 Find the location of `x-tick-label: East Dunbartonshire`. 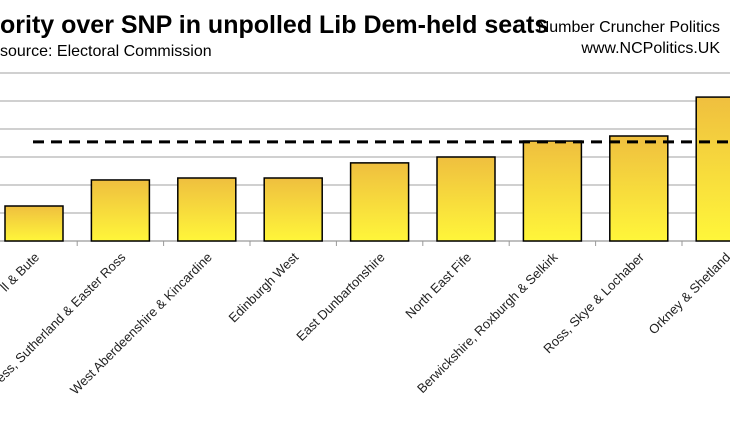

x-tick-label: East Dunbartonshire is located at coordinates (340, 297).